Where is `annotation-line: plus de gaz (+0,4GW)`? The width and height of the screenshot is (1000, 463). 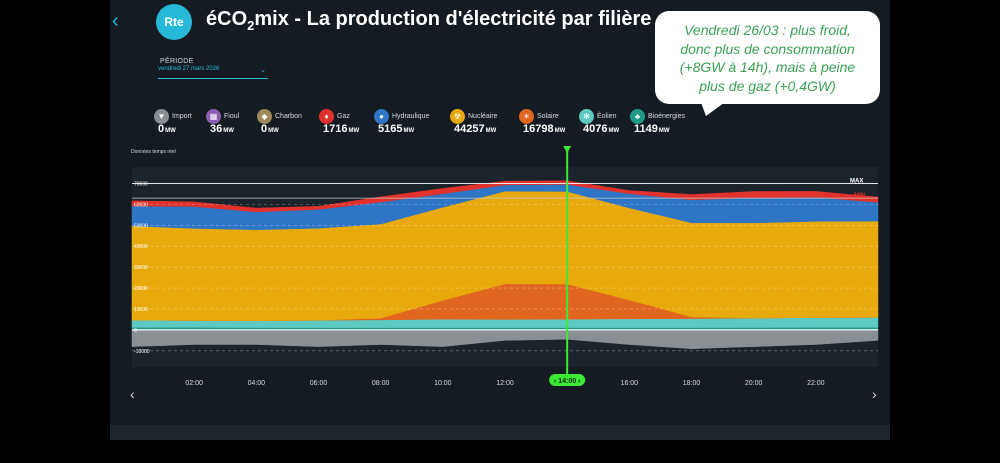
annotation-line: plus de gaz (+0,4GW) is located at coordinates (767, 85).